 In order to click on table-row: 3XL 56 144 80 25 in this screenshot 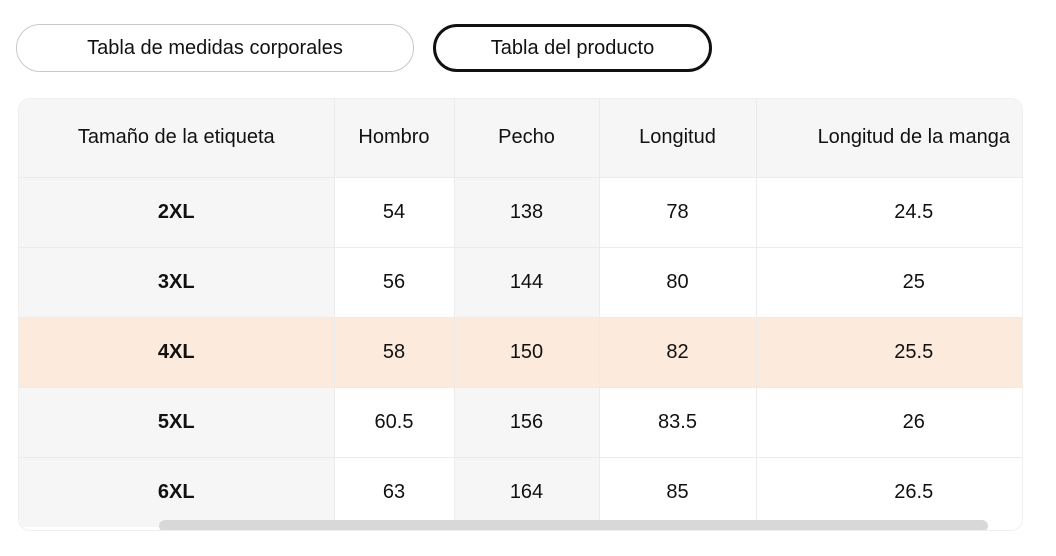, I will do `click(520, 282)`.